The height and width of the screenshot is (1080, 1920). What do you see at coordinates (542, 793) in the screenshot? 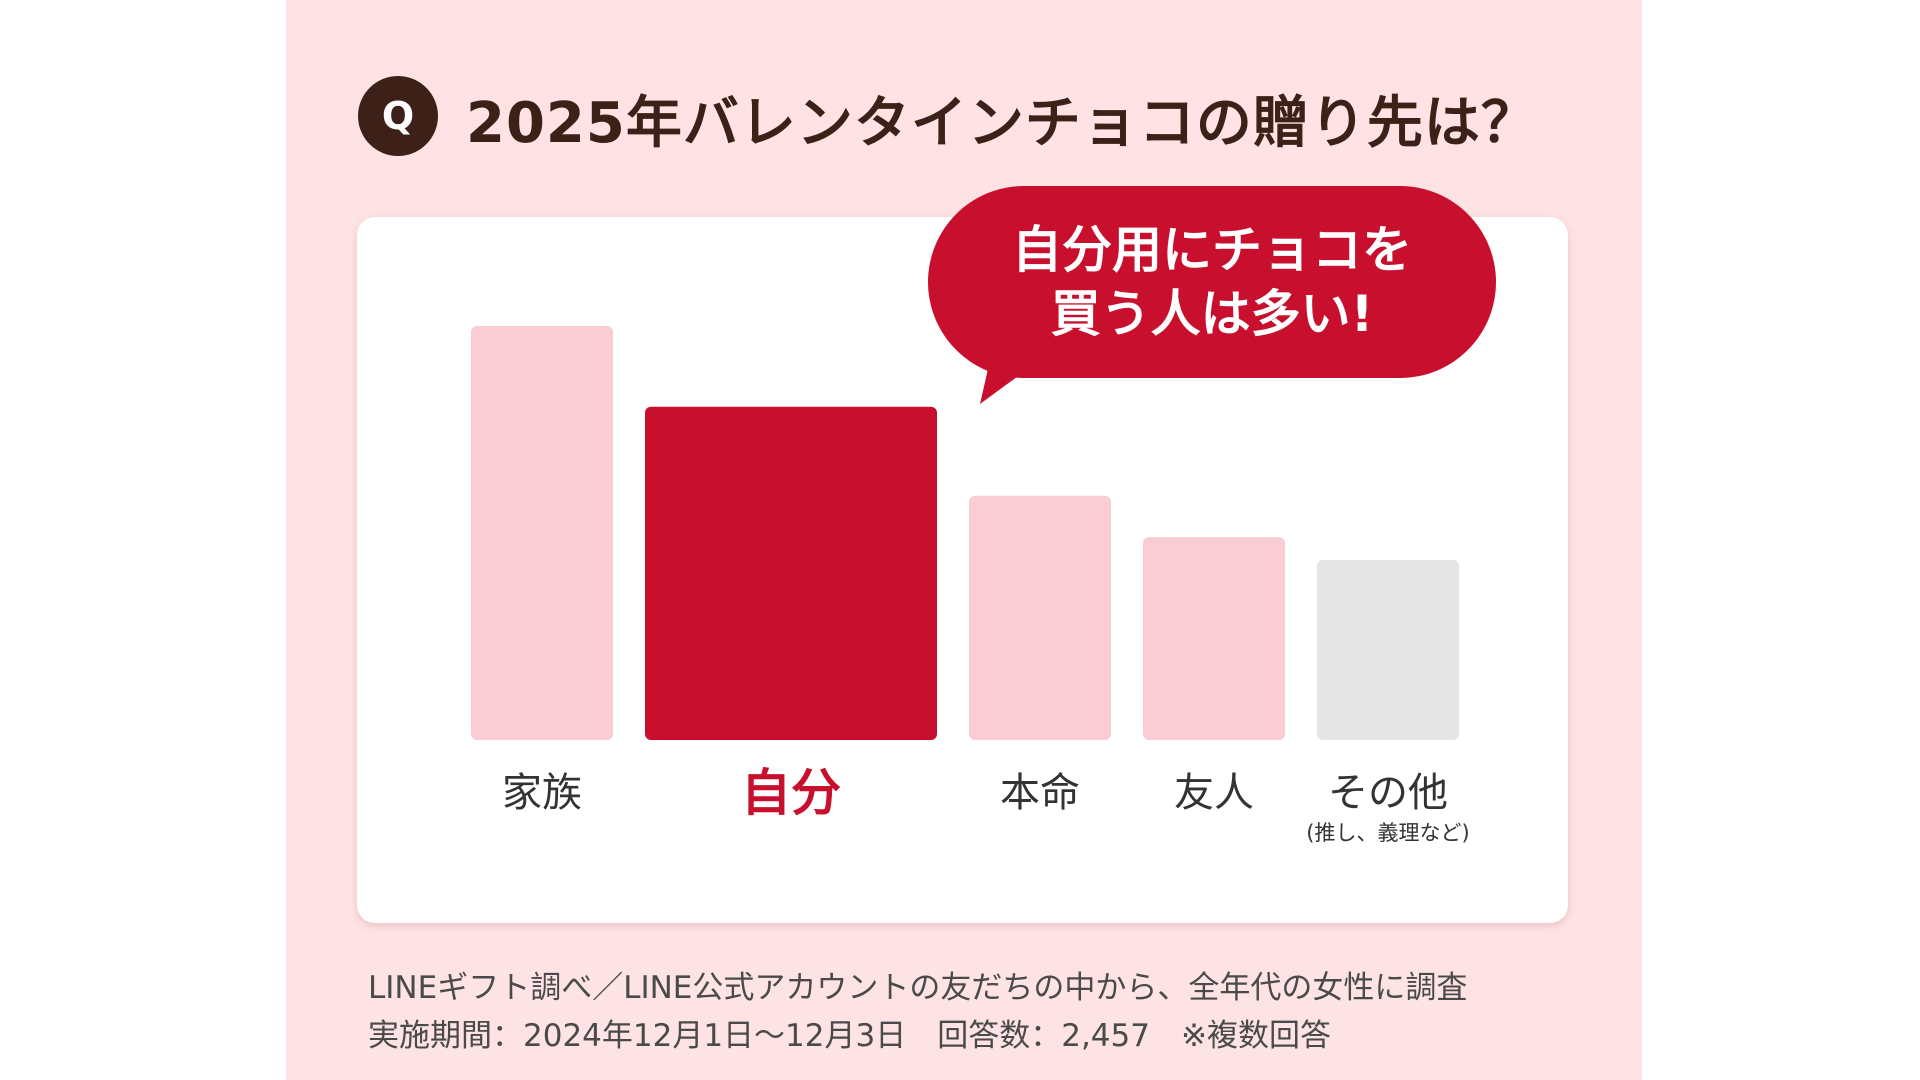
I see `category-label-0: 家族` at bounding box center [542, 793].